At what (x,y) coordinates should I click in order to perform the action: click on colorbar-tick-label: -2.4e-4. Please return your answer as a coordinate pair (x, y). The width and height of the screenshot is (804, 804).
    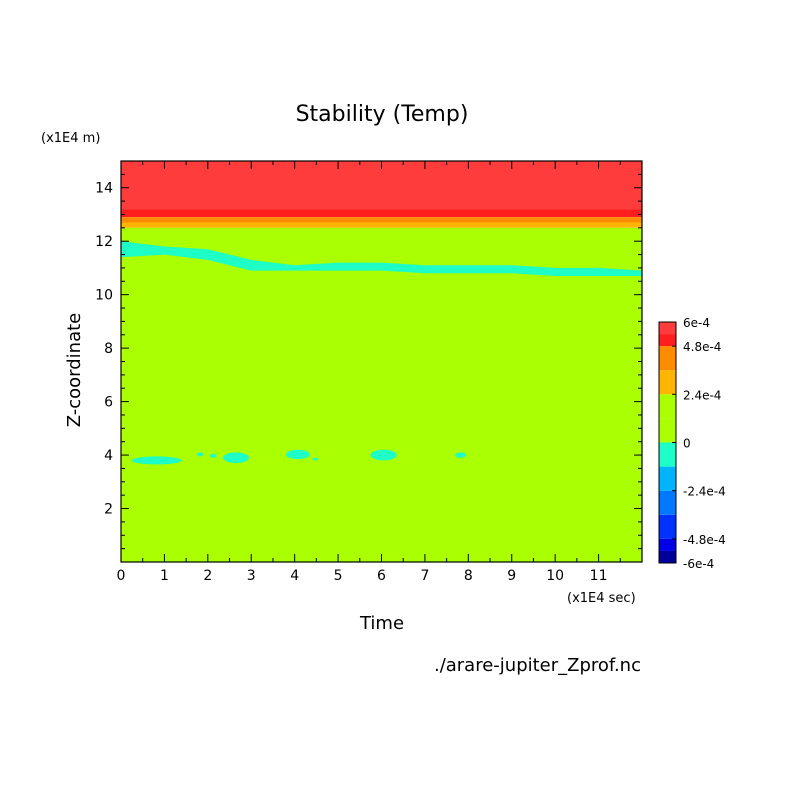
    Looking at the image, I should click on (704, 492).